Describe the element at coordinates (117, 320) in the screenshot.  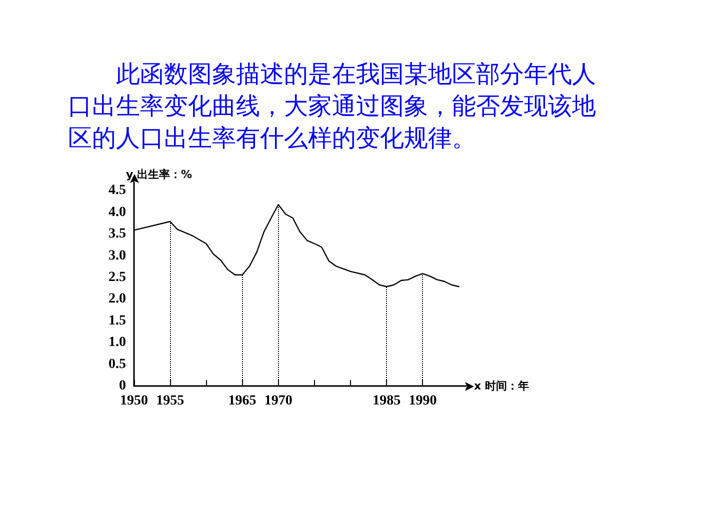
I see `y-tick-label: 1.5` at that location.